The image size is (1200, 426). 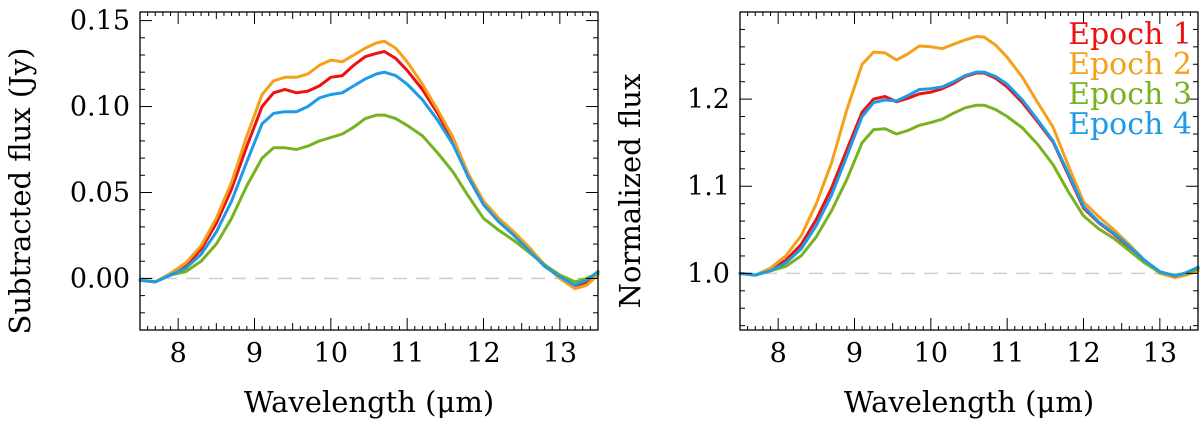 I want to click on y-tick-label: 0.00, so click(x=100, y=278).